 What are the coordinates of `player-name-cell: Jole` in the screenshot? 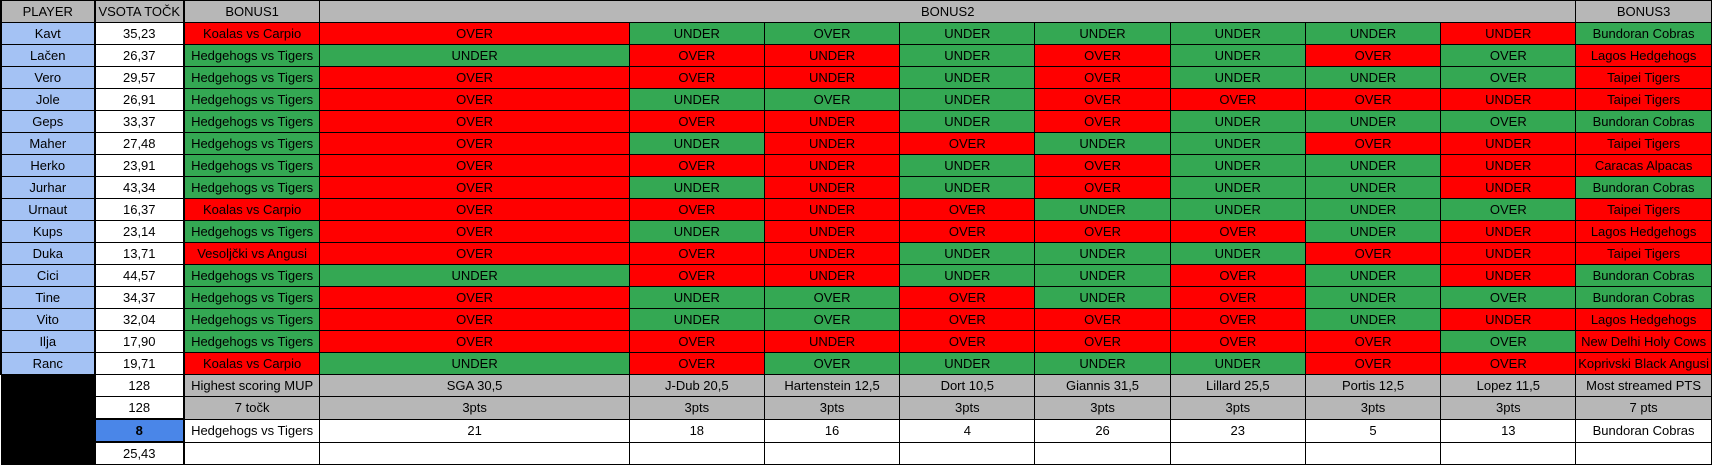 It's located at (48, 99).